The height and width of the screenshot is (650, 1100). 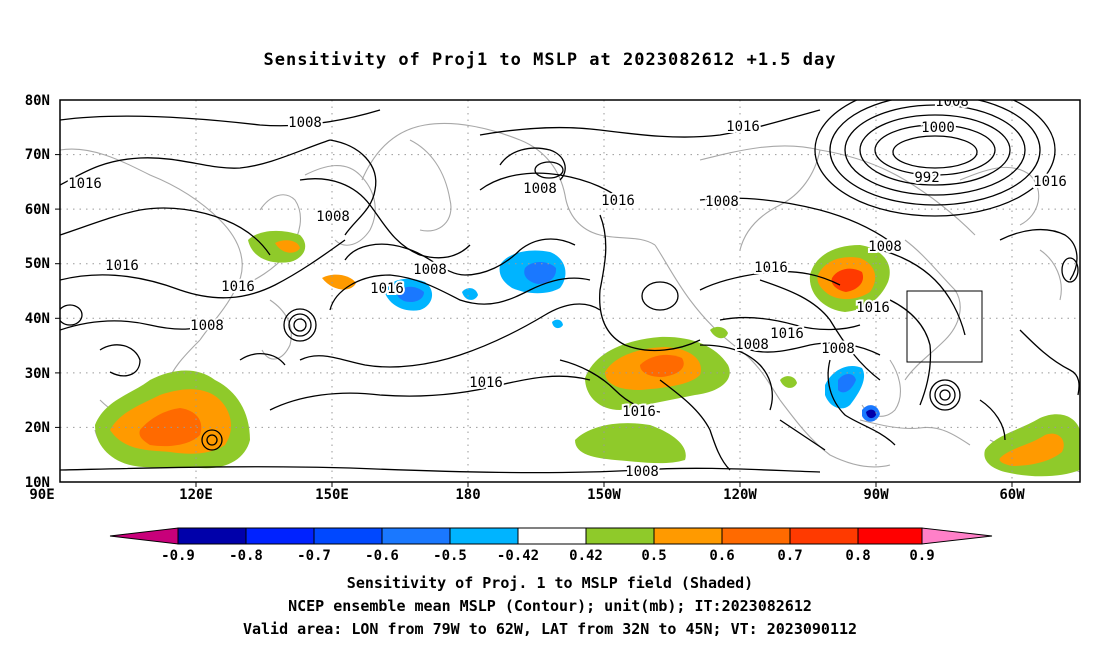 I want to click on colorbar-label: -0.9, so click(x=178, y=556).